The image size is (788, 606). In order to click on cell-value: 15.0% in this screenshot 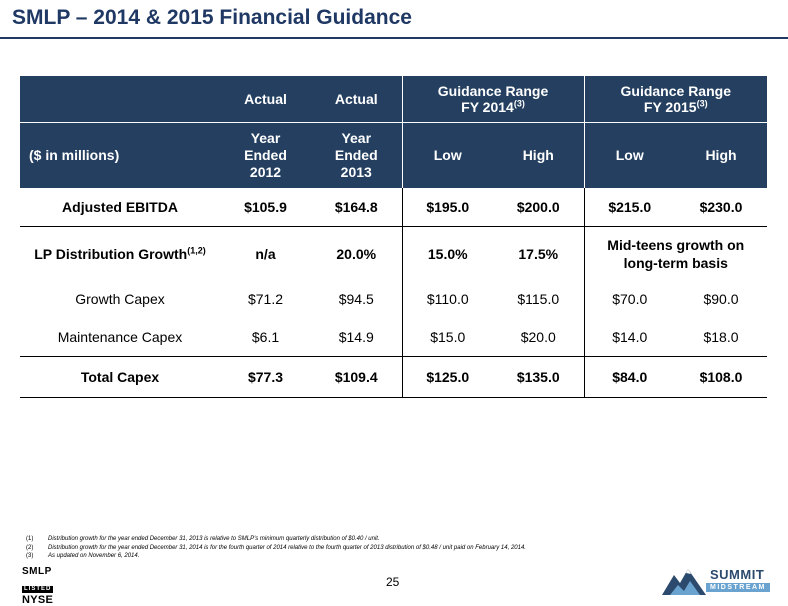, I will do `click(447, 253)`.